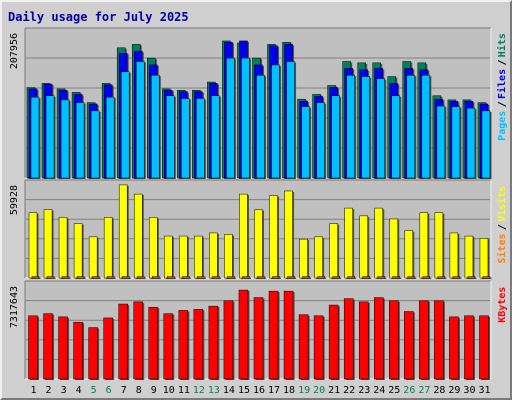 The image size is (512, 400). What do you see at coordinates (502, 305) in the screenshot?
I see `legend-kbytes: KBytes` at bounding box center [502, 305].